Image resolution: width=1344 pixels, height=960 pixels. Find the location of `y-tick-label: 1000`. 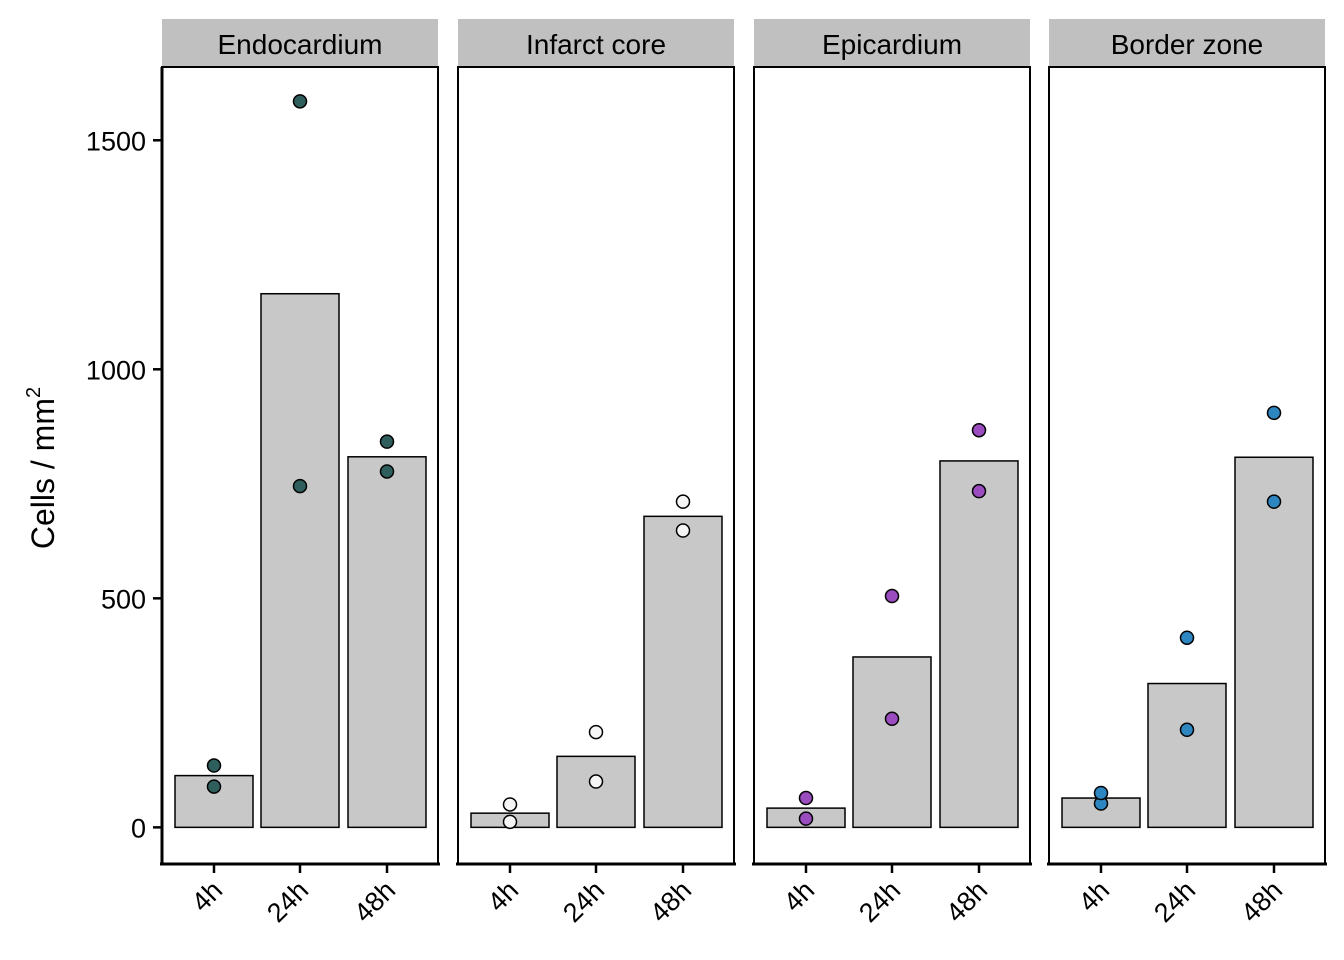

y-tick-label: 1000 is located at coordinates (116, 370).